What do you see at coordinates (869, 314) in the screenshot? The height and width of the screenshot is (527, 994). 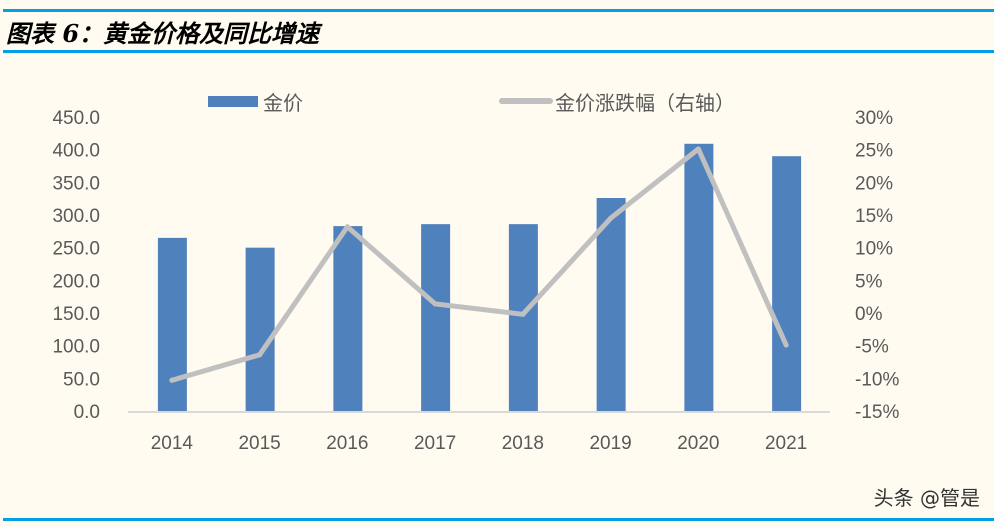 I see `right-tick-label: 0%` at bounding box center [869, 314].